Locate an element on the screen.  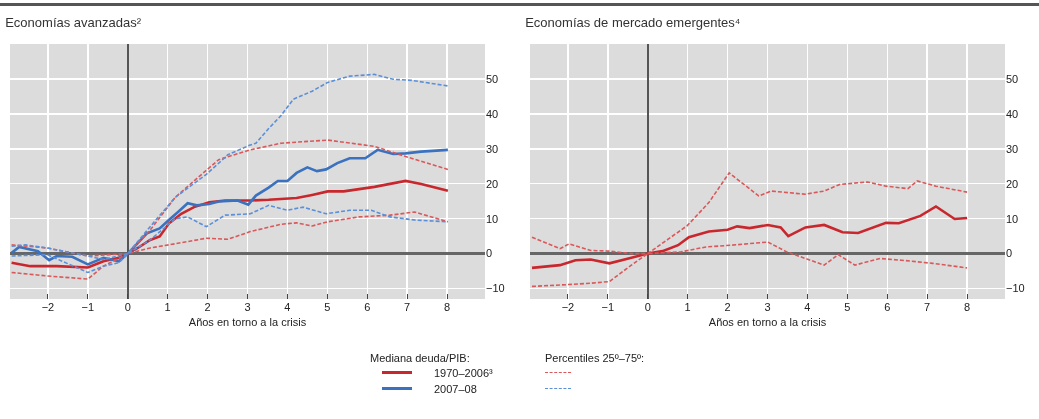
legend-title: Mediana deuda/PIB: is located at coordinates (420, 358).